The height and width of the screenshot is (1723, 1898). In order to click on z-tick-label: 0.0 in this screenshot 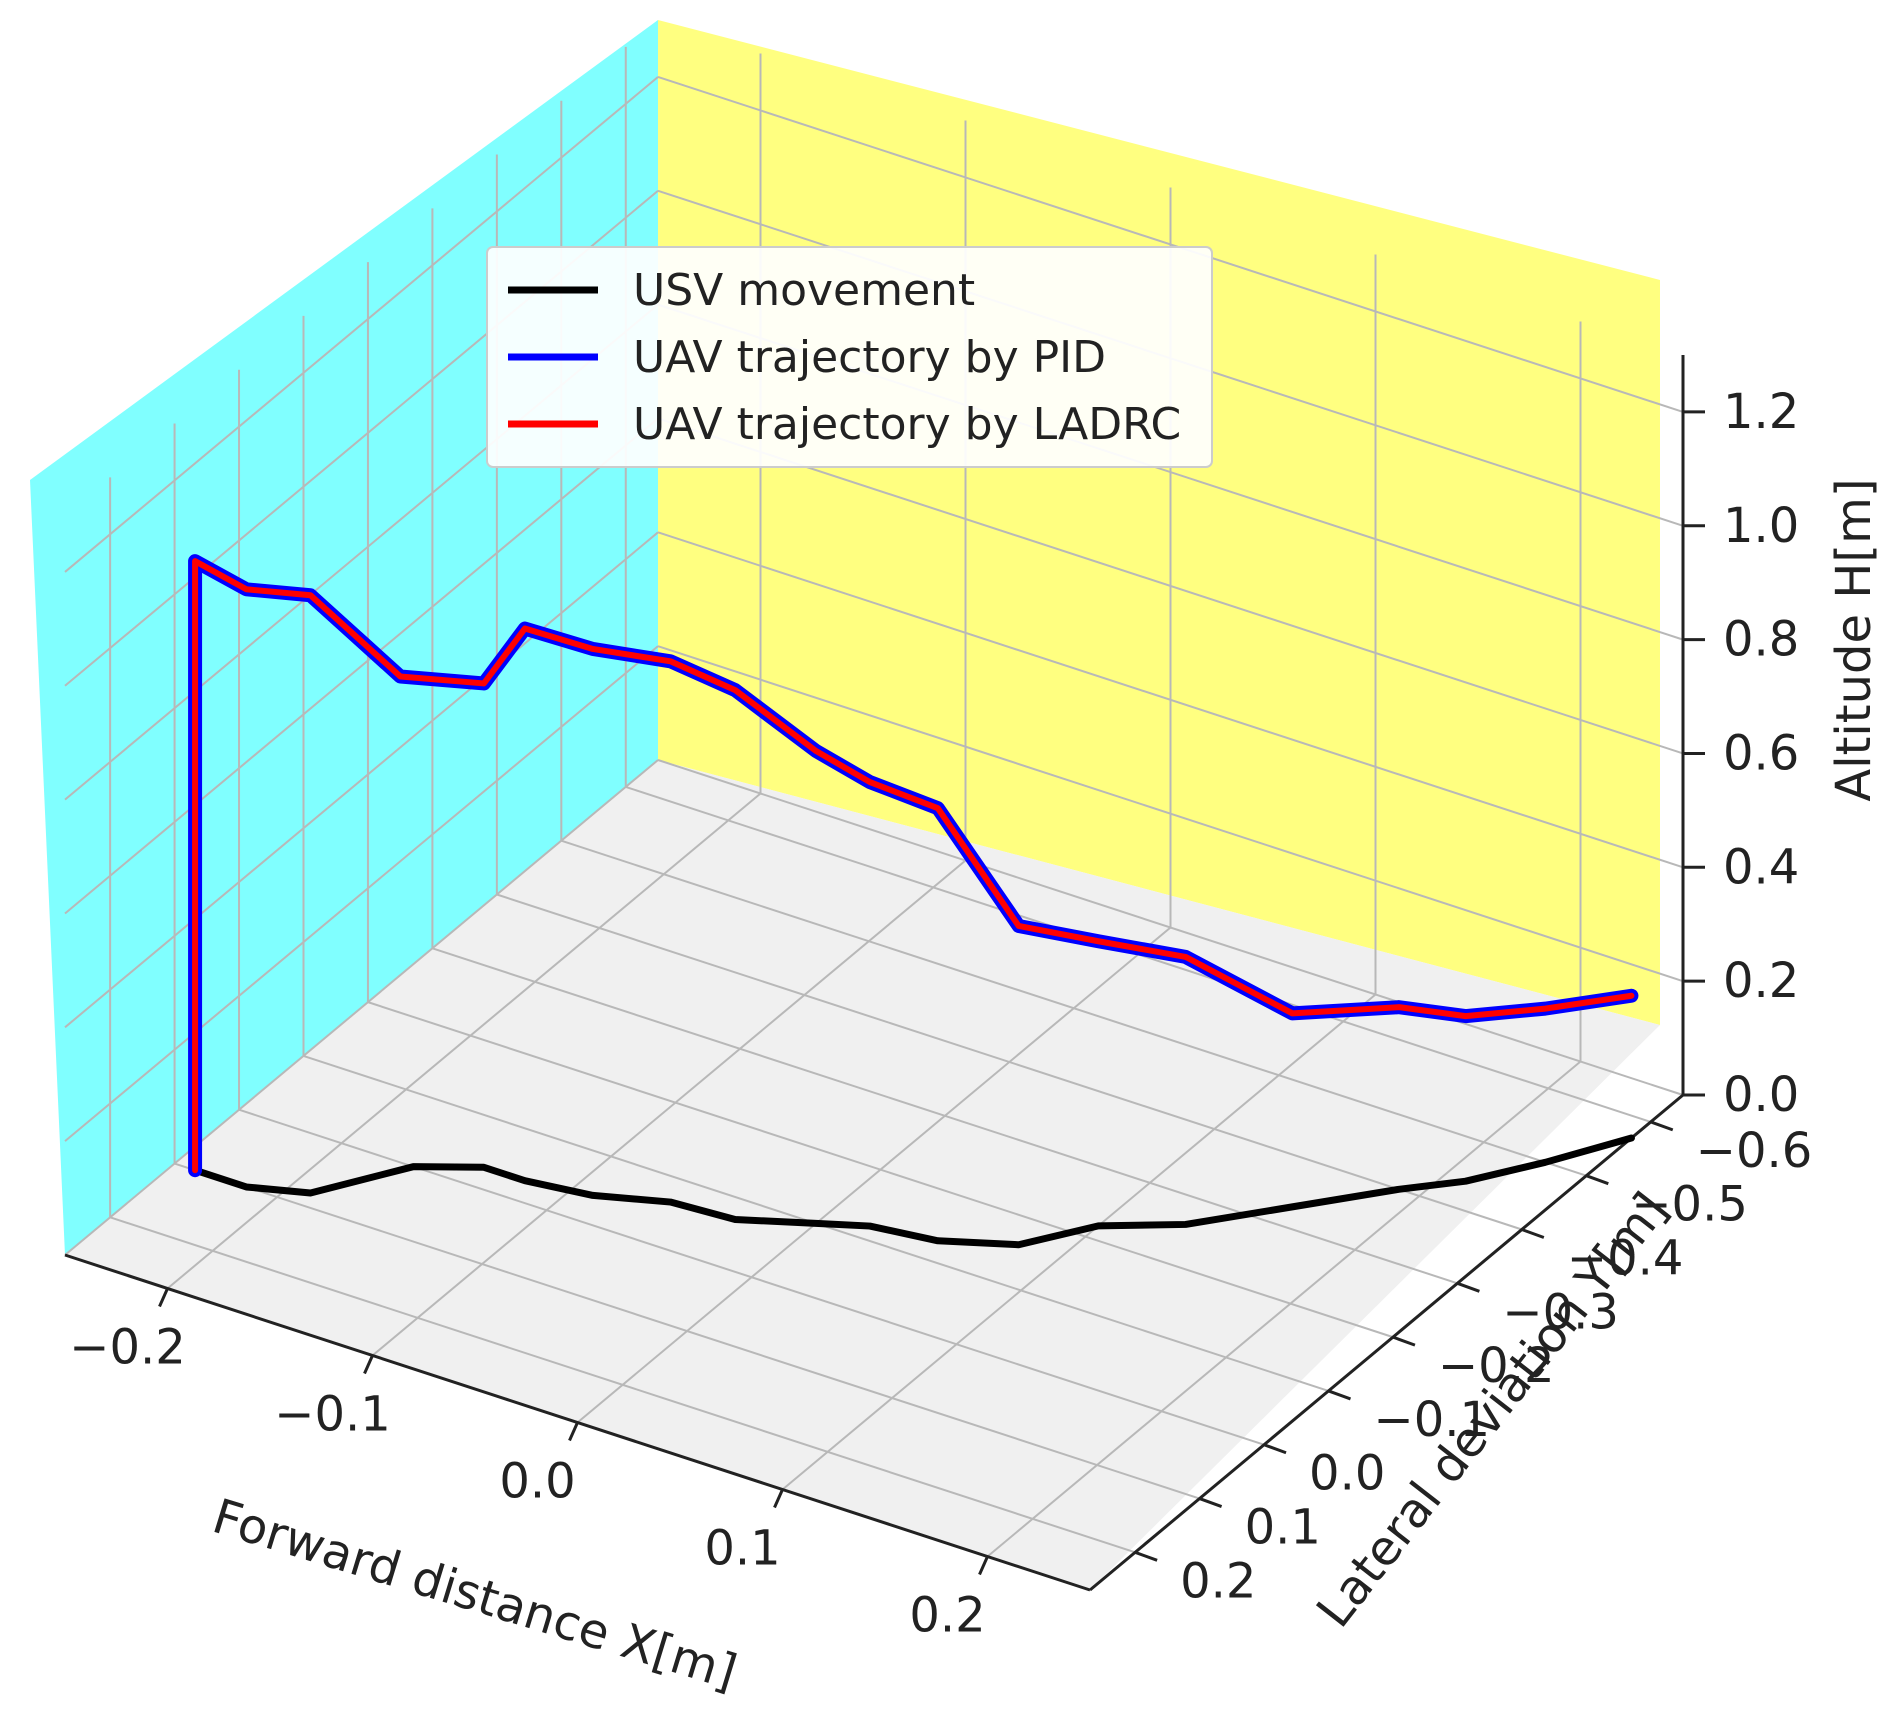, I will do `click(1761, 1095)`.